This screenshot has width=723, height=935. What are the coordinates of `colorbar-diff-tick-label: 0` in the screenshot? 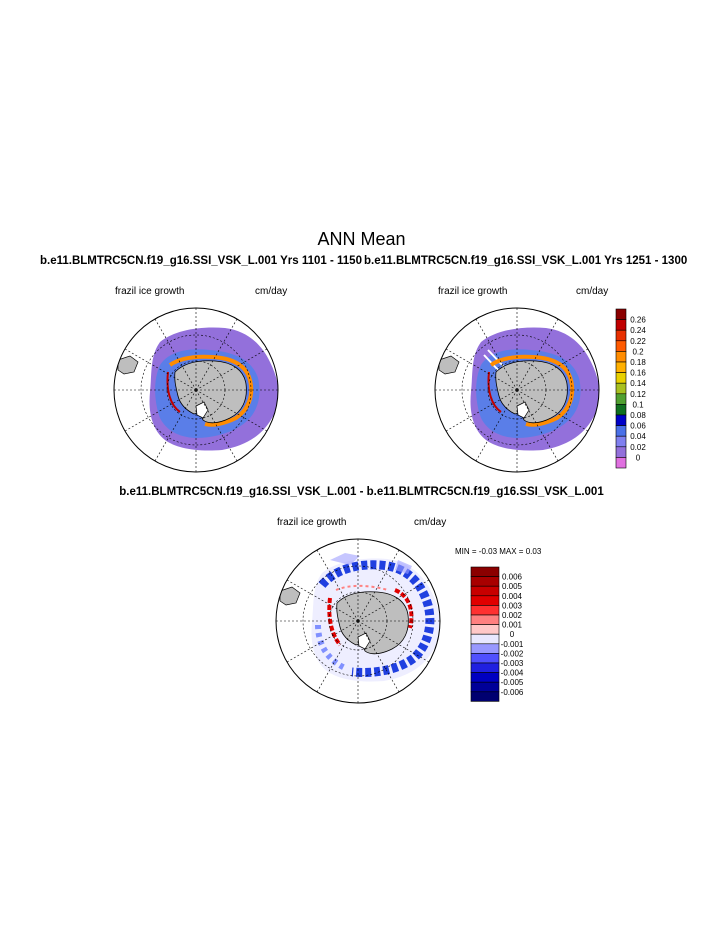 It's located at (512, 634).